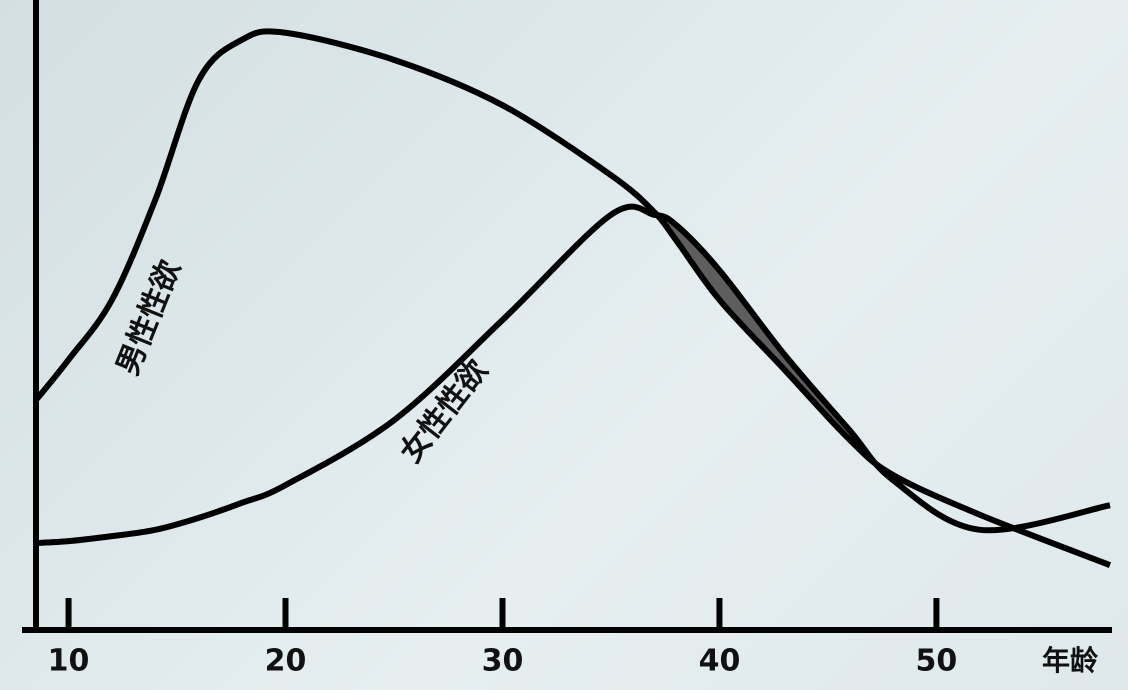 This screenshot has width=1128, height=690. I want to click on x-axis-label: 年龄, so click(1070, 660).